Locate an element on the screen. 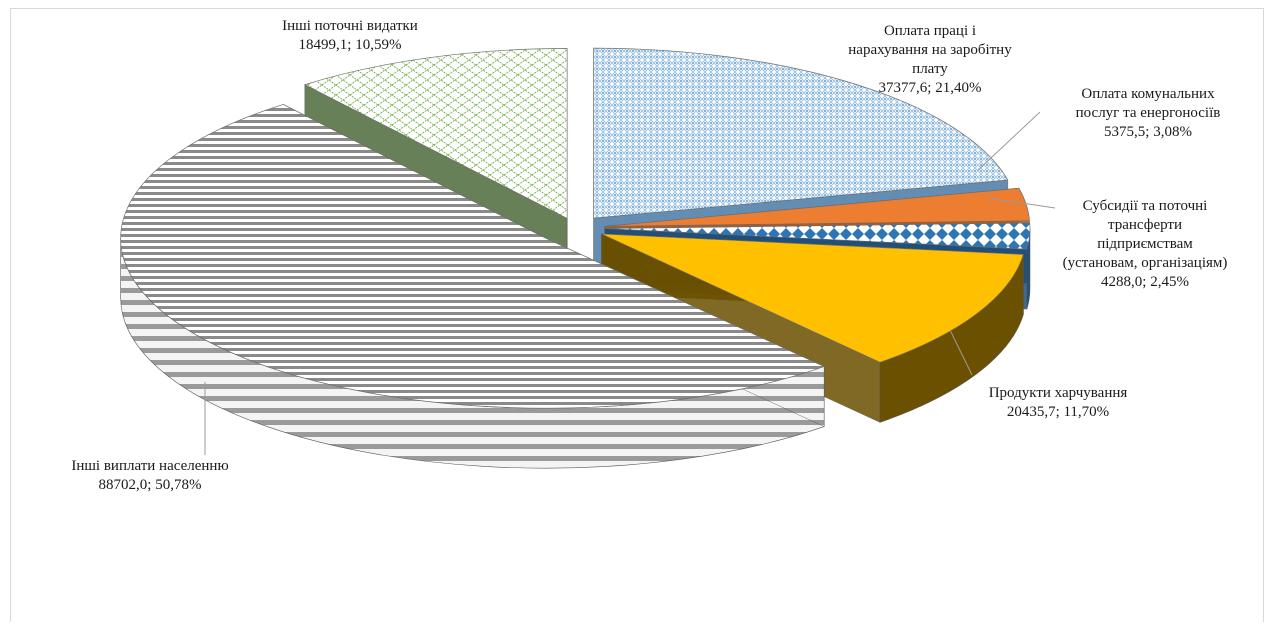  slice-label: Інші виплати населенню 88702,0; 50,78% is located at coordinates (149, 475).